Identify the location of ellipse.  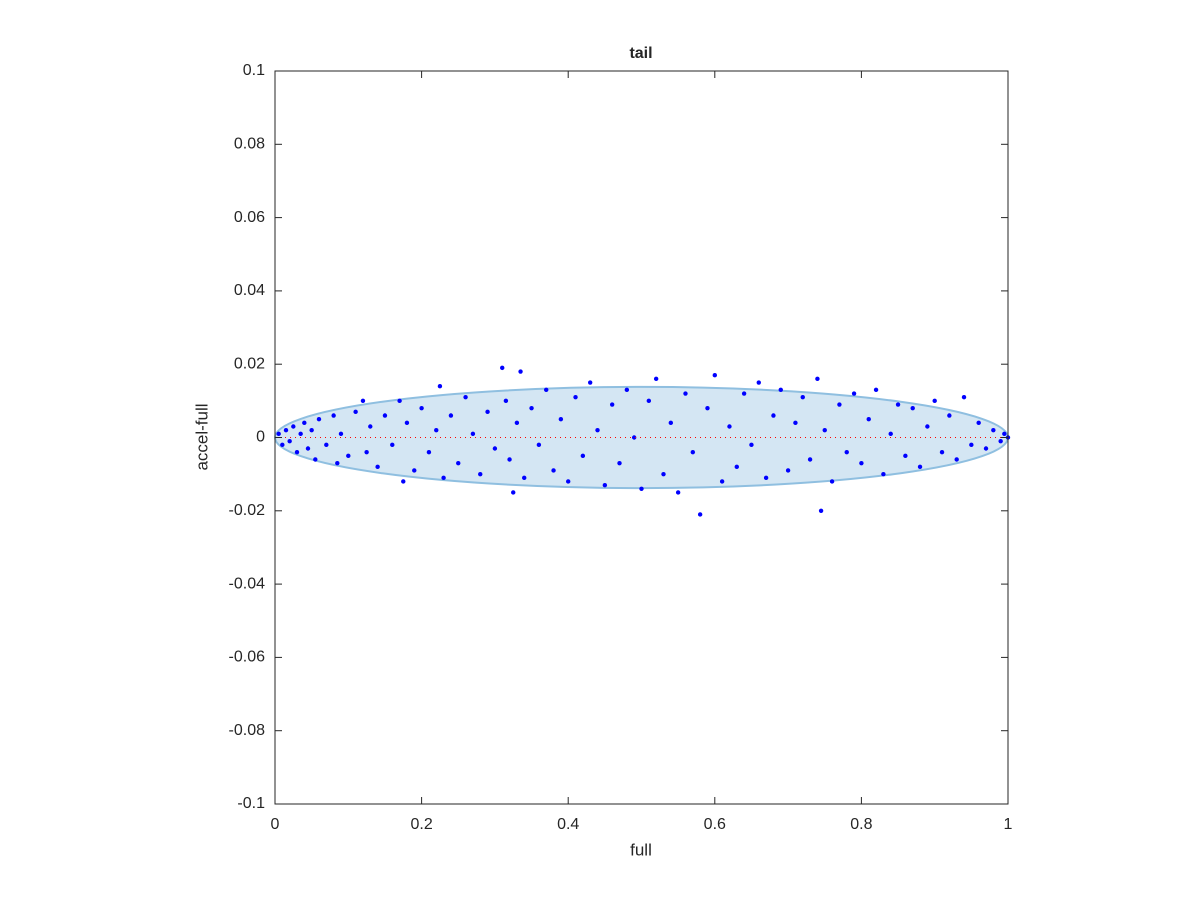
(641, 437).